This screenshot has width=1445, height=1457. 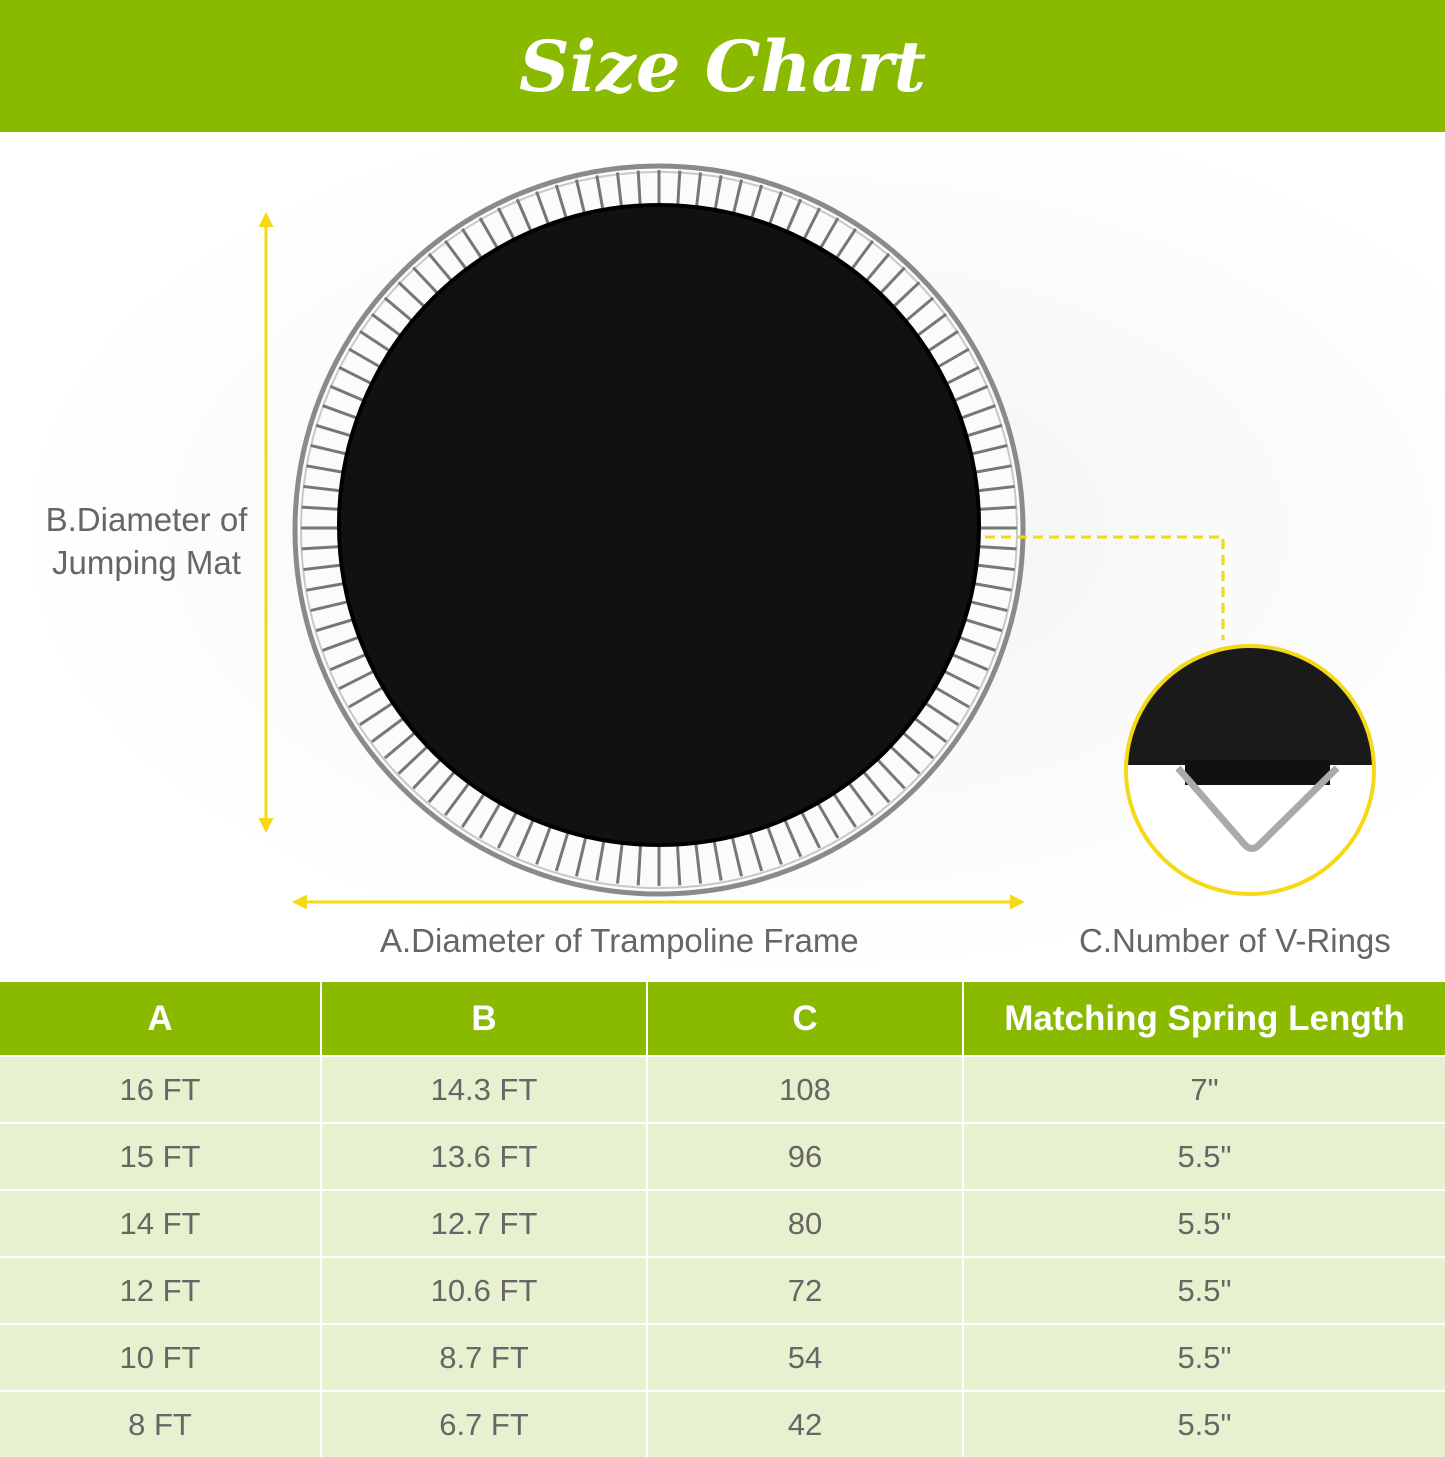 What do you see at coordinates (160, 1223) in the screenshot?
I see `table-cell: 14 FT` at bounding box center [160, 1223].